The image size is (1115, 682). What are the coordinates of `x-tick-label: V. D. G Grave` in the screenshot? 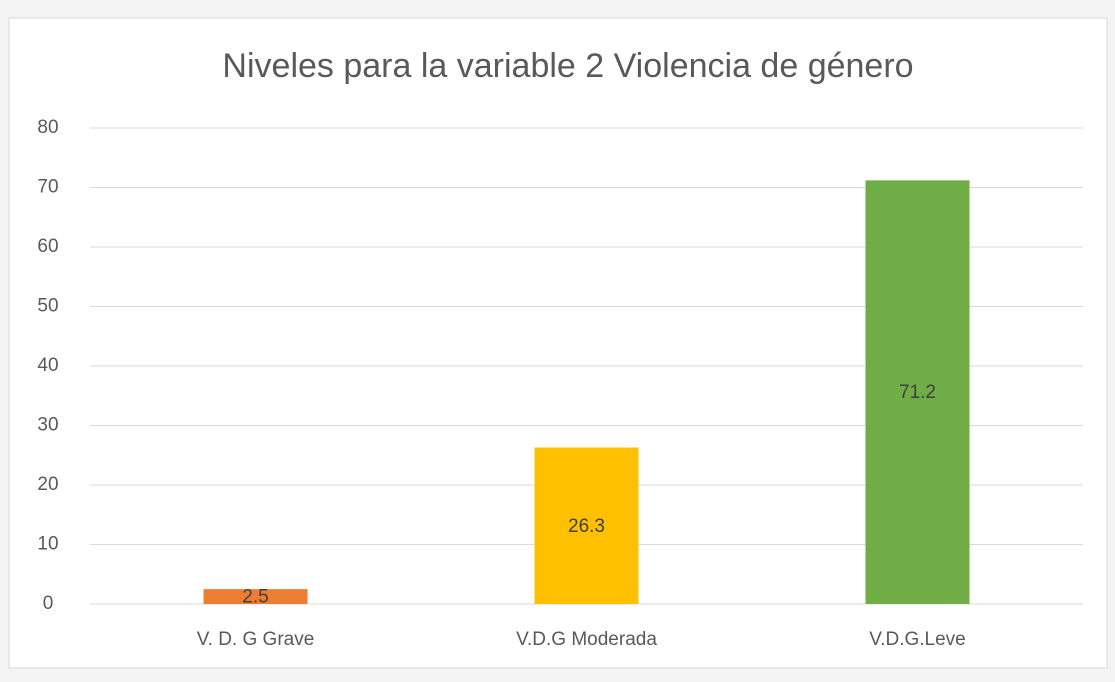 It's located at (256, 639).